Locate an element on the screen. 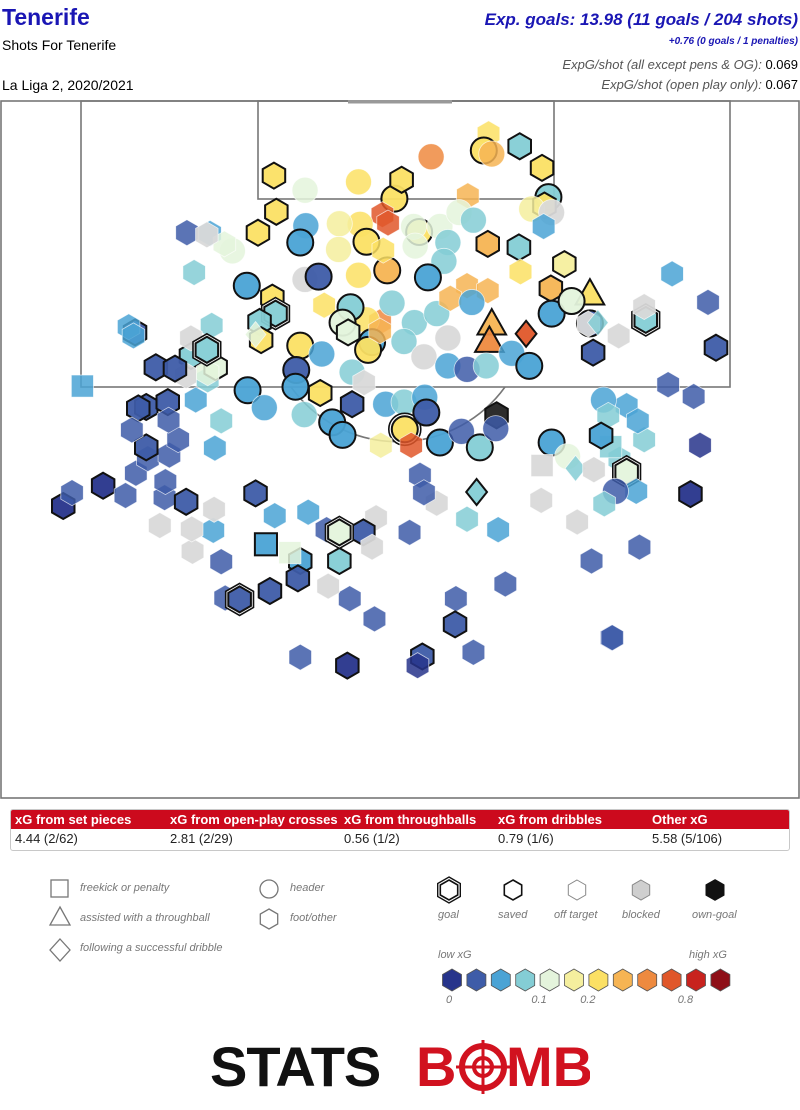 The image size is (800, 1110). legend-shapes is located at coordinates (389, 934).